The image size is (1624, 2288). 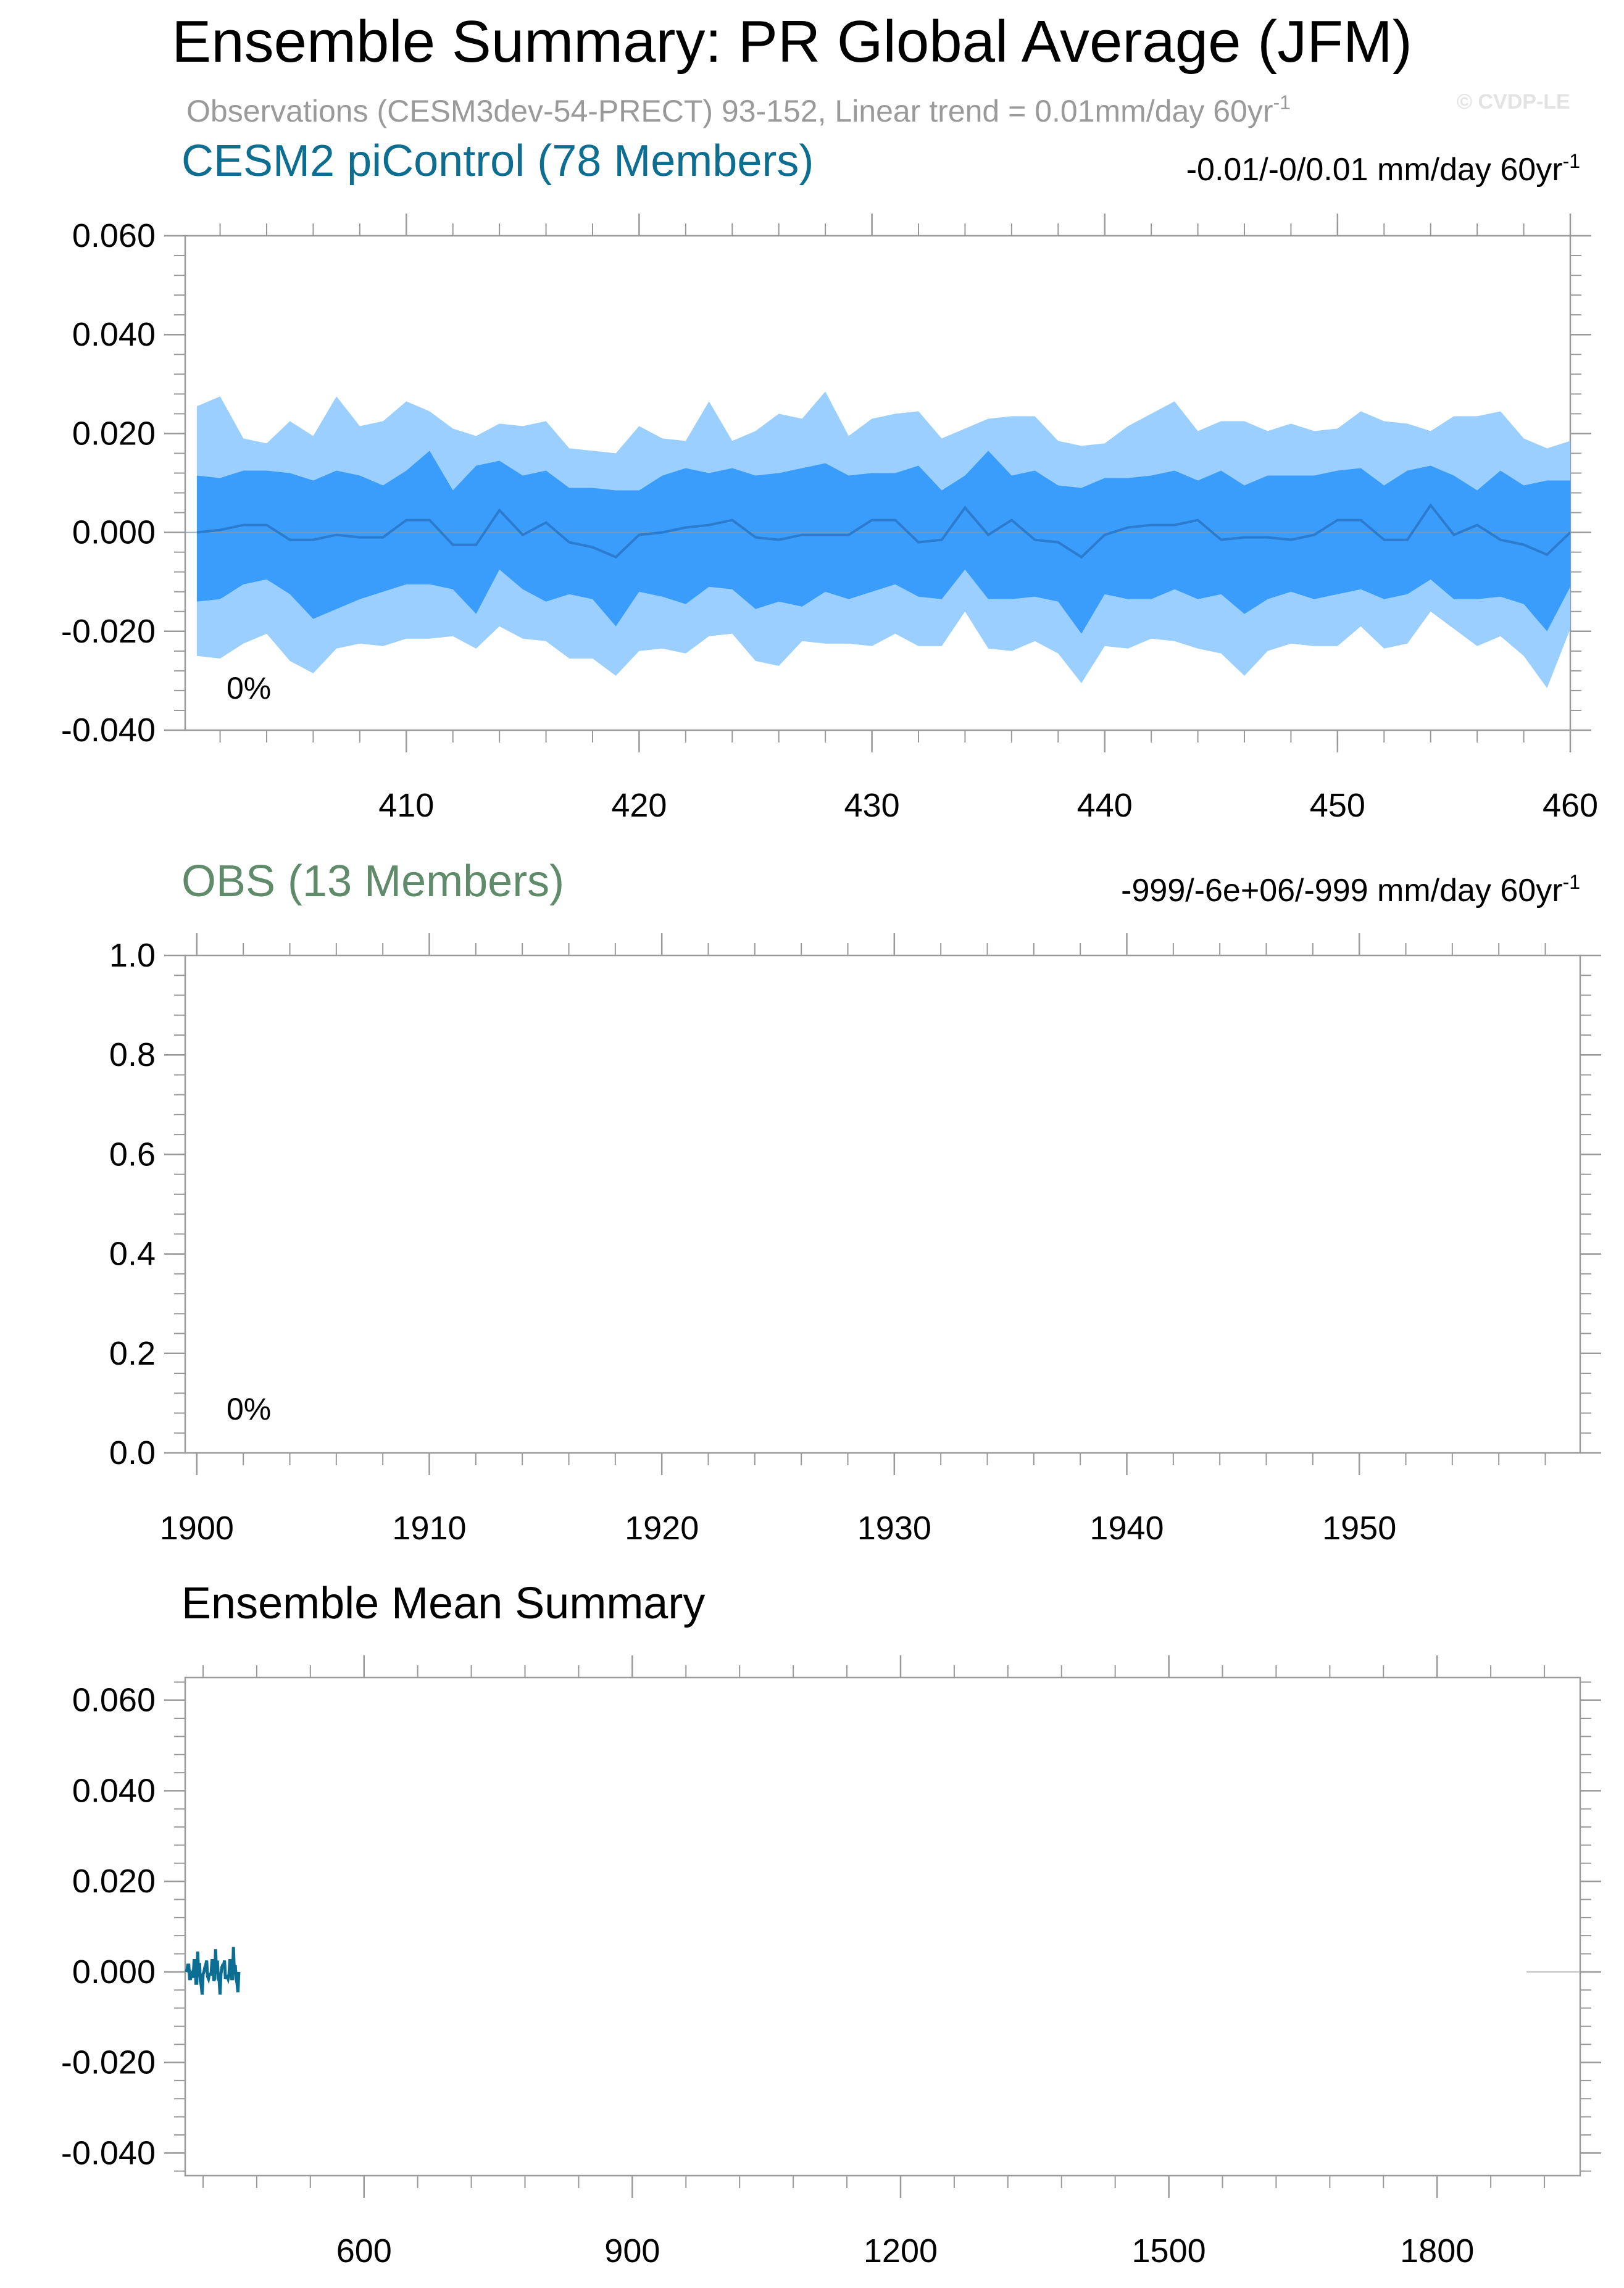 What do you see at coordinates (497, 161) in the screenshot?
I see `panel1-title: CESM2 piControl (78 Members)` at bounding box center [497, 161].